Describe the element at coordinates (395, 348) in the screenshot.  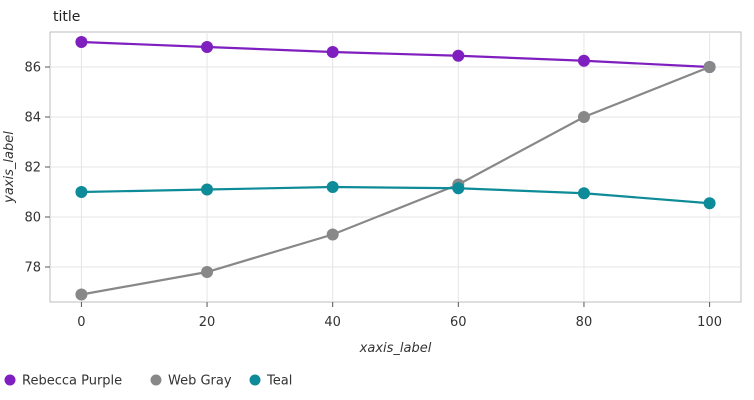
I see `x-axis-label: xaxis_label` at that location.